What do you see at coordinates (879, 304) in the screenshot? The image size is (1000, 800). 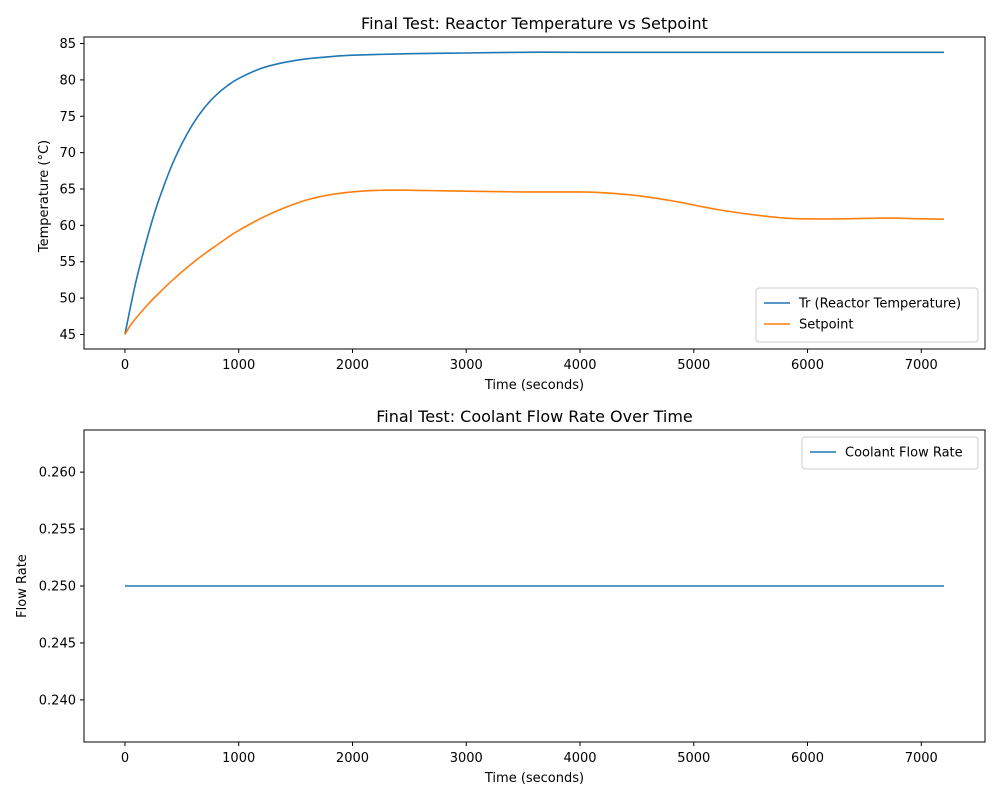 I see `legend-label: Tr (Reactor Temperature)` at bounding box center [879, 304].